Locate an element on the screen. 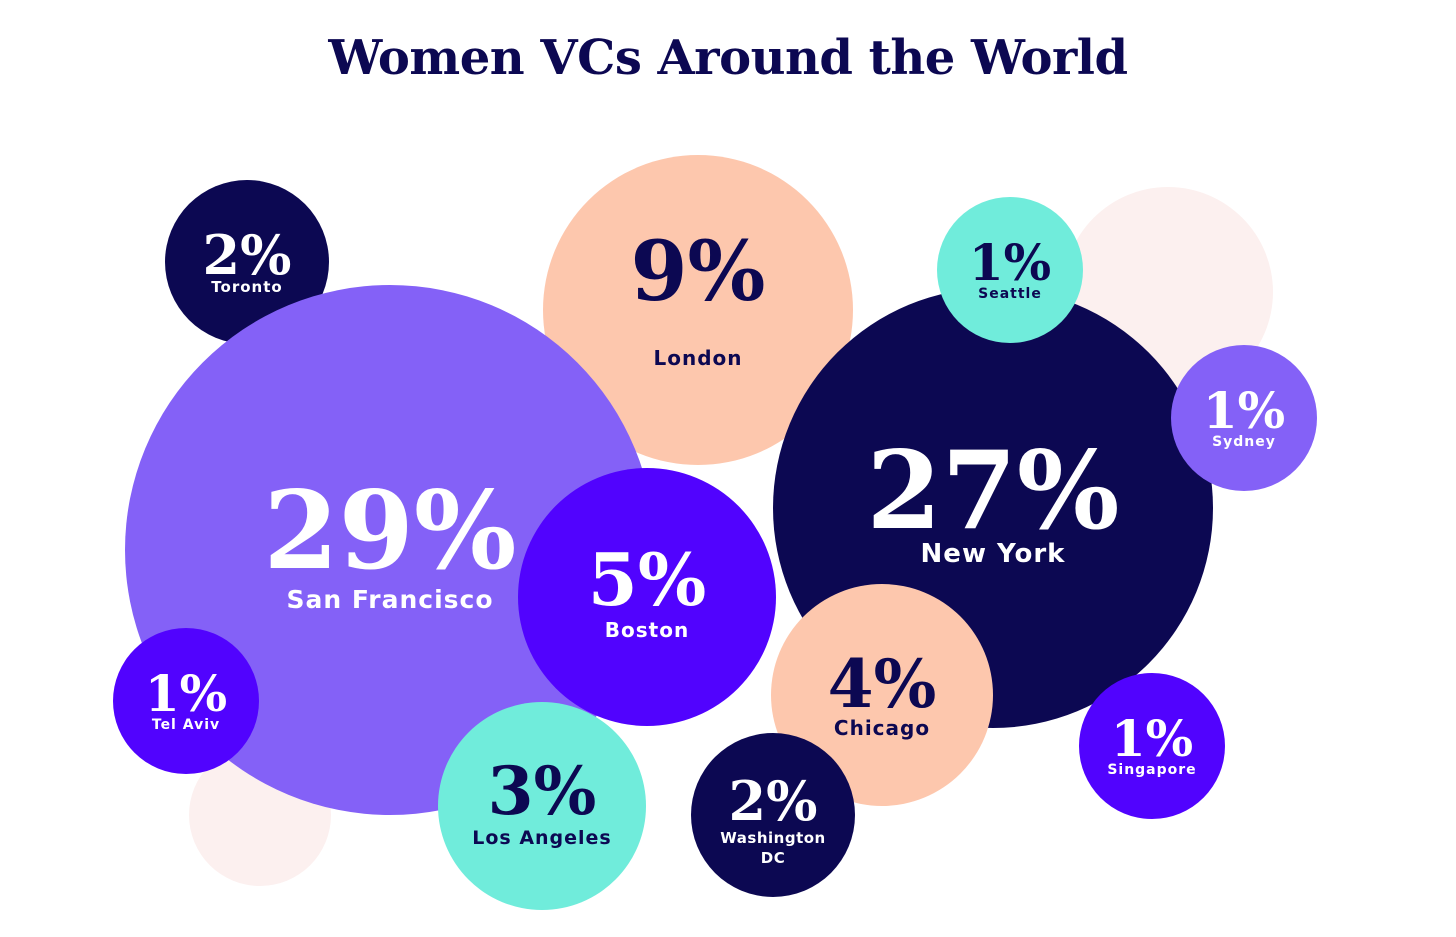 The image size is (1456, 937). bubble-toronto: 2%Toronto is located at coordinates (247, 262).